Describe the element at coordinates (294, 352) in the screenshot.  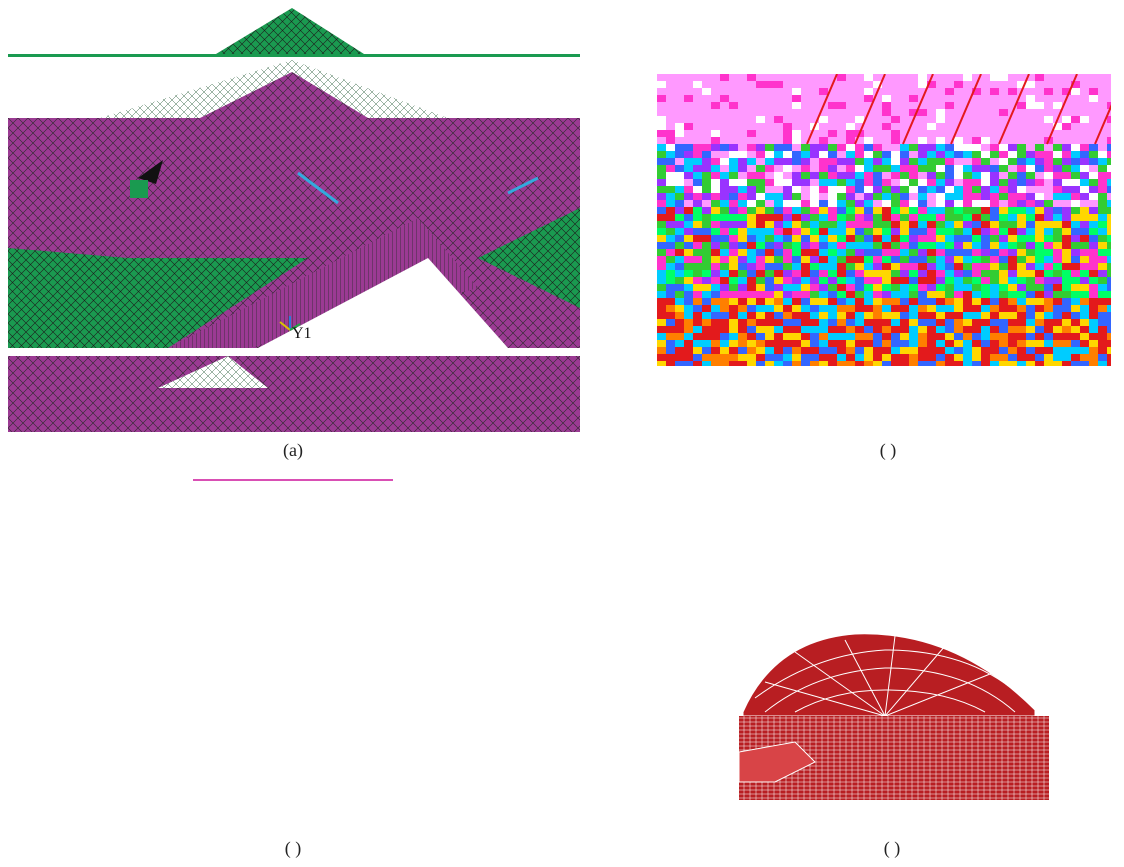
I see `bottom-gap` at that location.